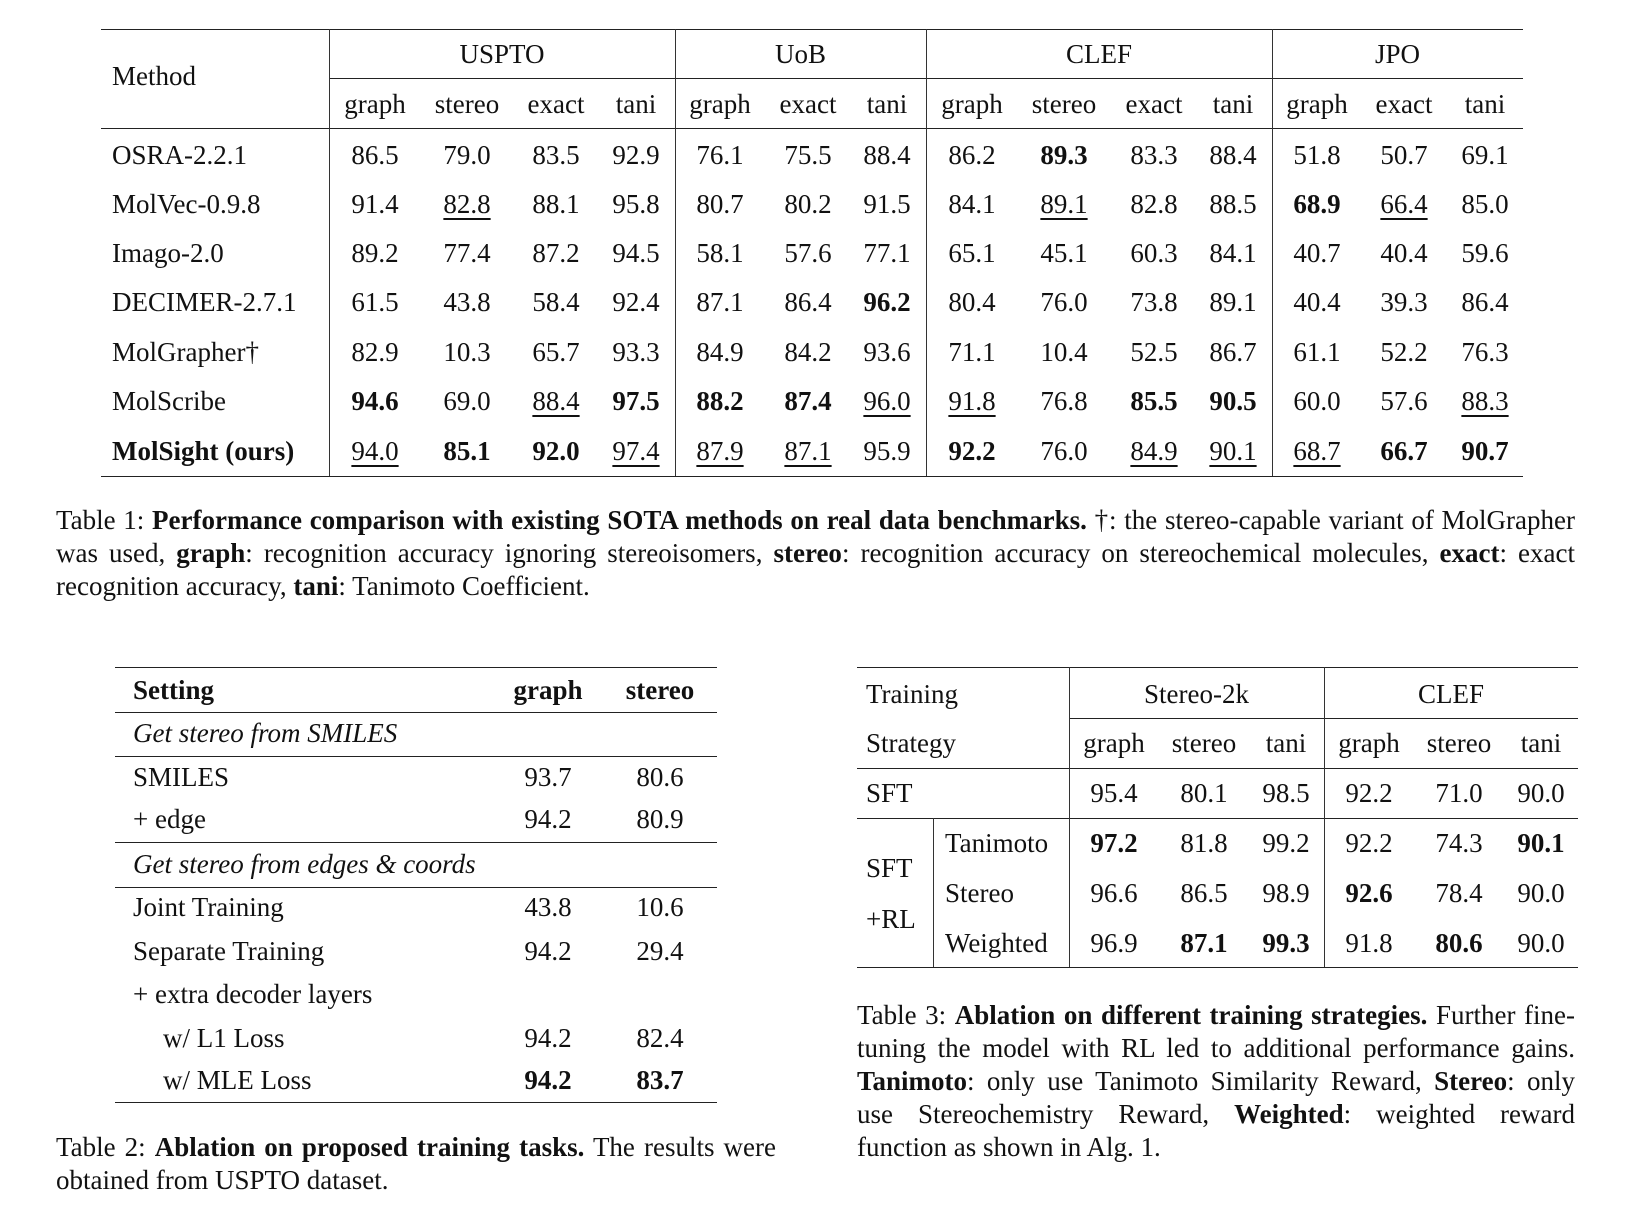 This screenshot has width=1631, height=1222. What do you see at coordinates (1064, 155) in the screenshot?
I see `score-cell: 89.3` at bounding box center [1064, 155].